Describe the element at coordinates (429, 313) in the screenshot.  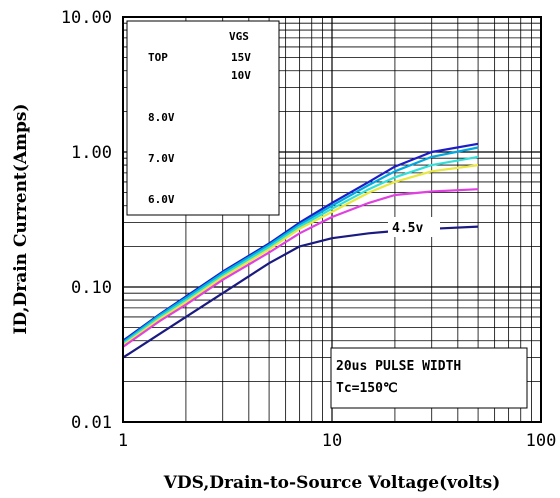
I see `annotation-group: 4.5v 20us PULSE WIDTH Tc=150℃` at that location.